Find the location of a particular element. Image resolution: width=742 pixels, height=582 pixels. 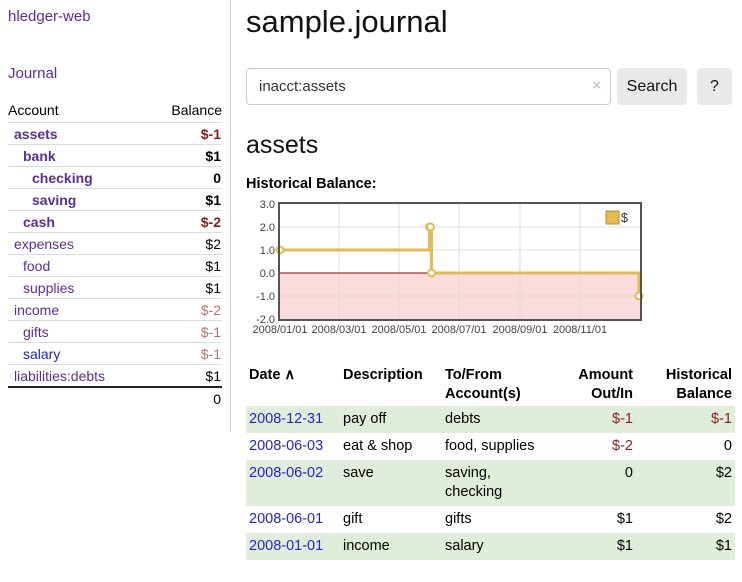

register-description: gift is located at coordinates (353, 519).